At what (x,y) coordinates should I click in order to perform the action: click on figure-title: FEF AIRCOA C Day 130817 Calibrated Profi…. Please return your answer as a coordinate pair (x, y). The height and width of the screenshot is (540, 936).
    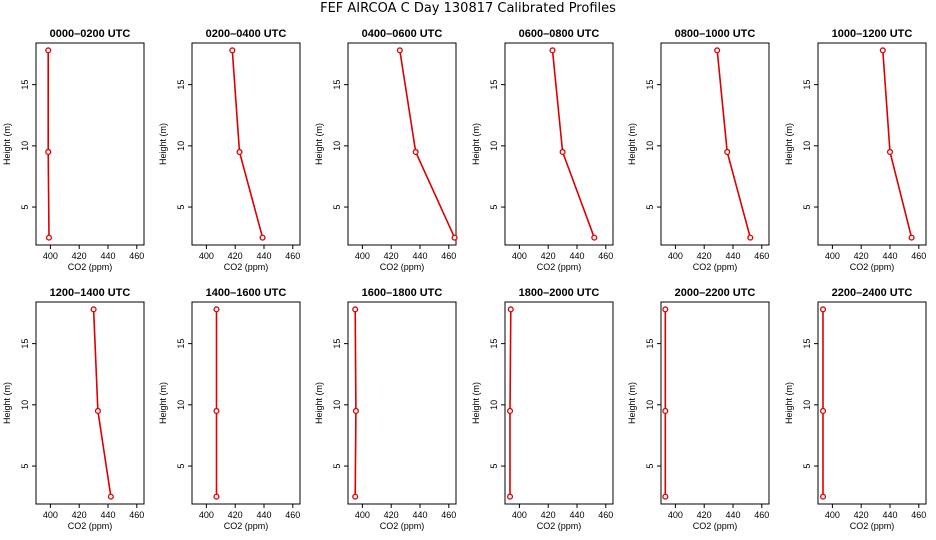
    Looking at the image, I should click on (468, 8).